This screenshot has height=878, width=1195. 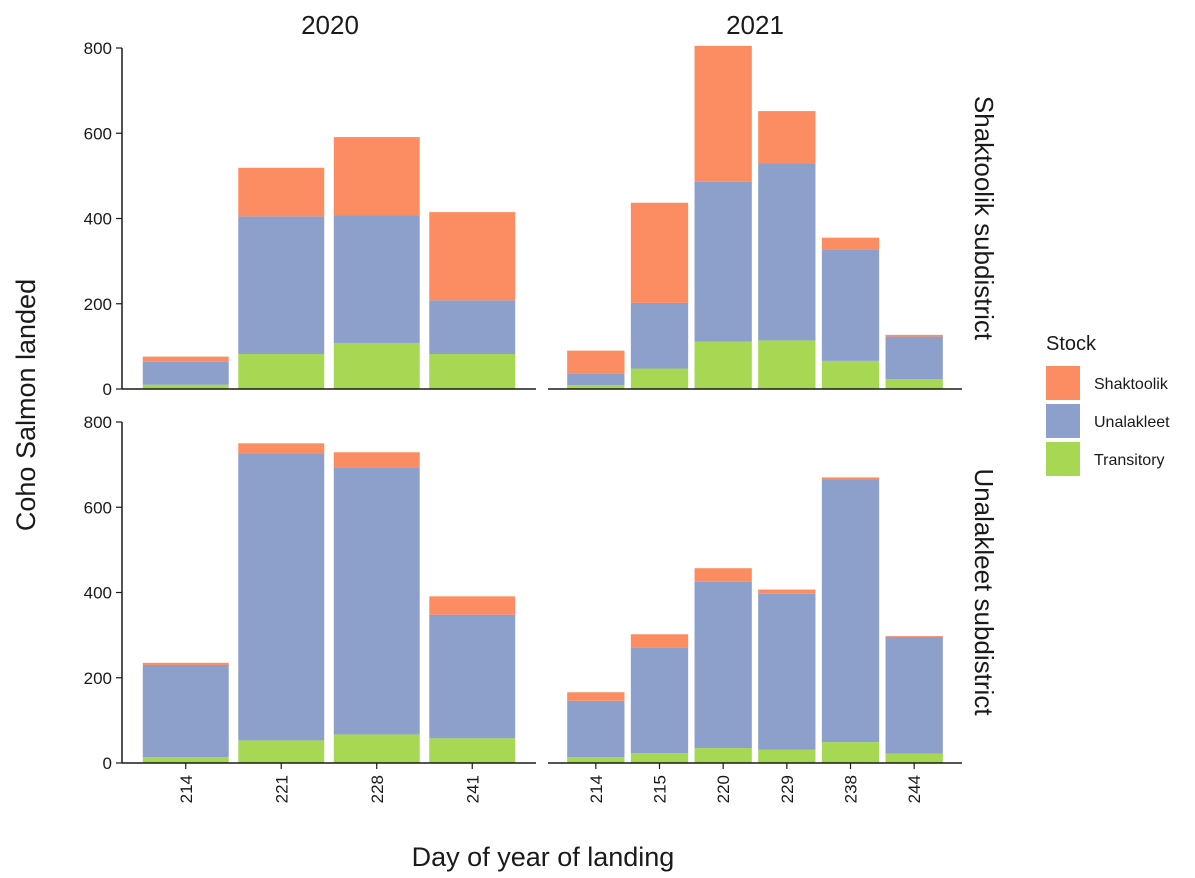 What do you see at coordinates (914, 789) in the screenshot?
I see `x-tick-label: 244` at bounding box center [914, 789].